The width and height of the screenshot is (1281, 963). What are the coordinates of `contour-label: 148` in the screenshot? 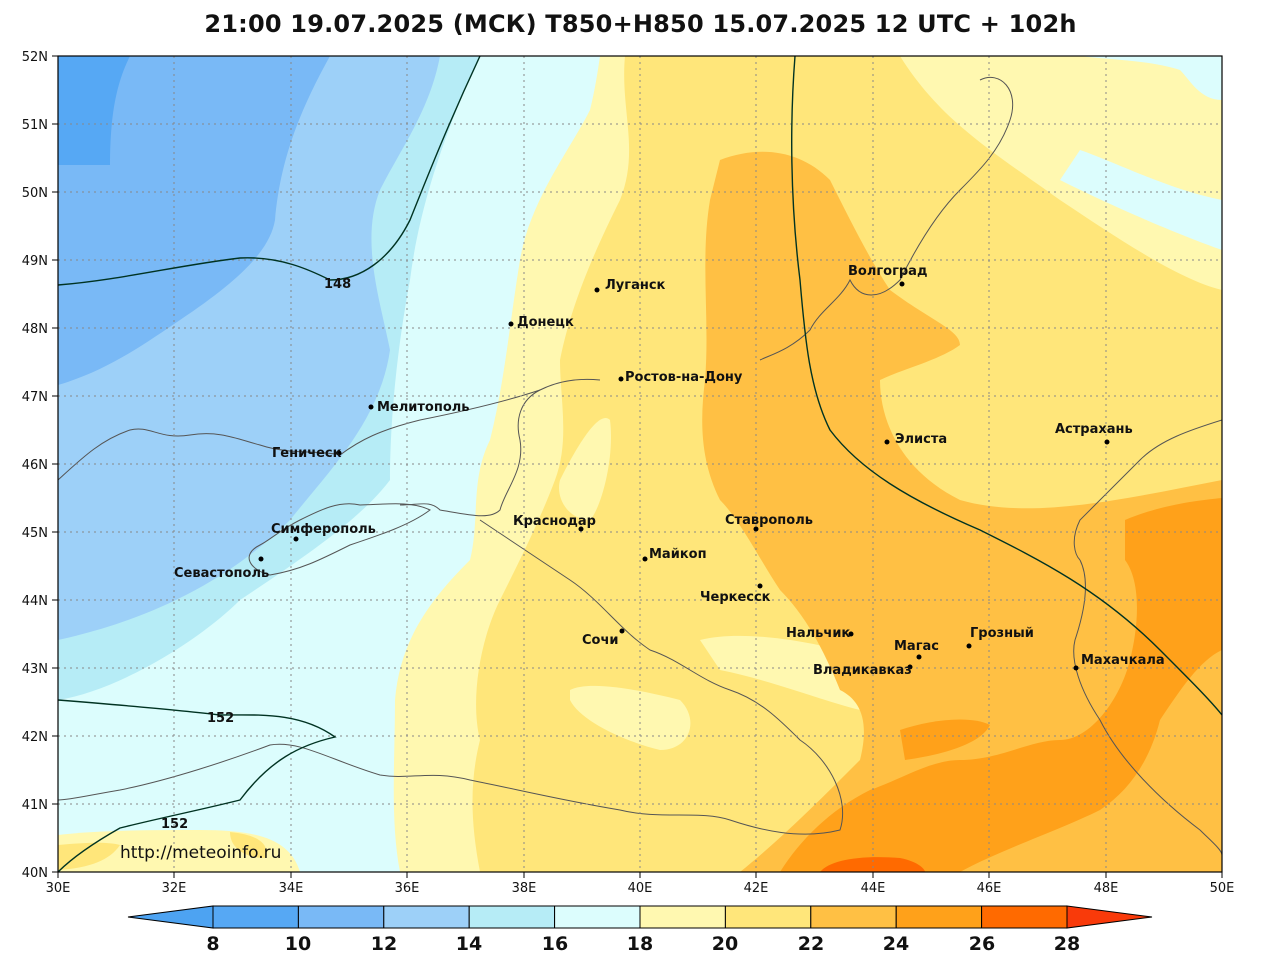 It's located at (337, 284).